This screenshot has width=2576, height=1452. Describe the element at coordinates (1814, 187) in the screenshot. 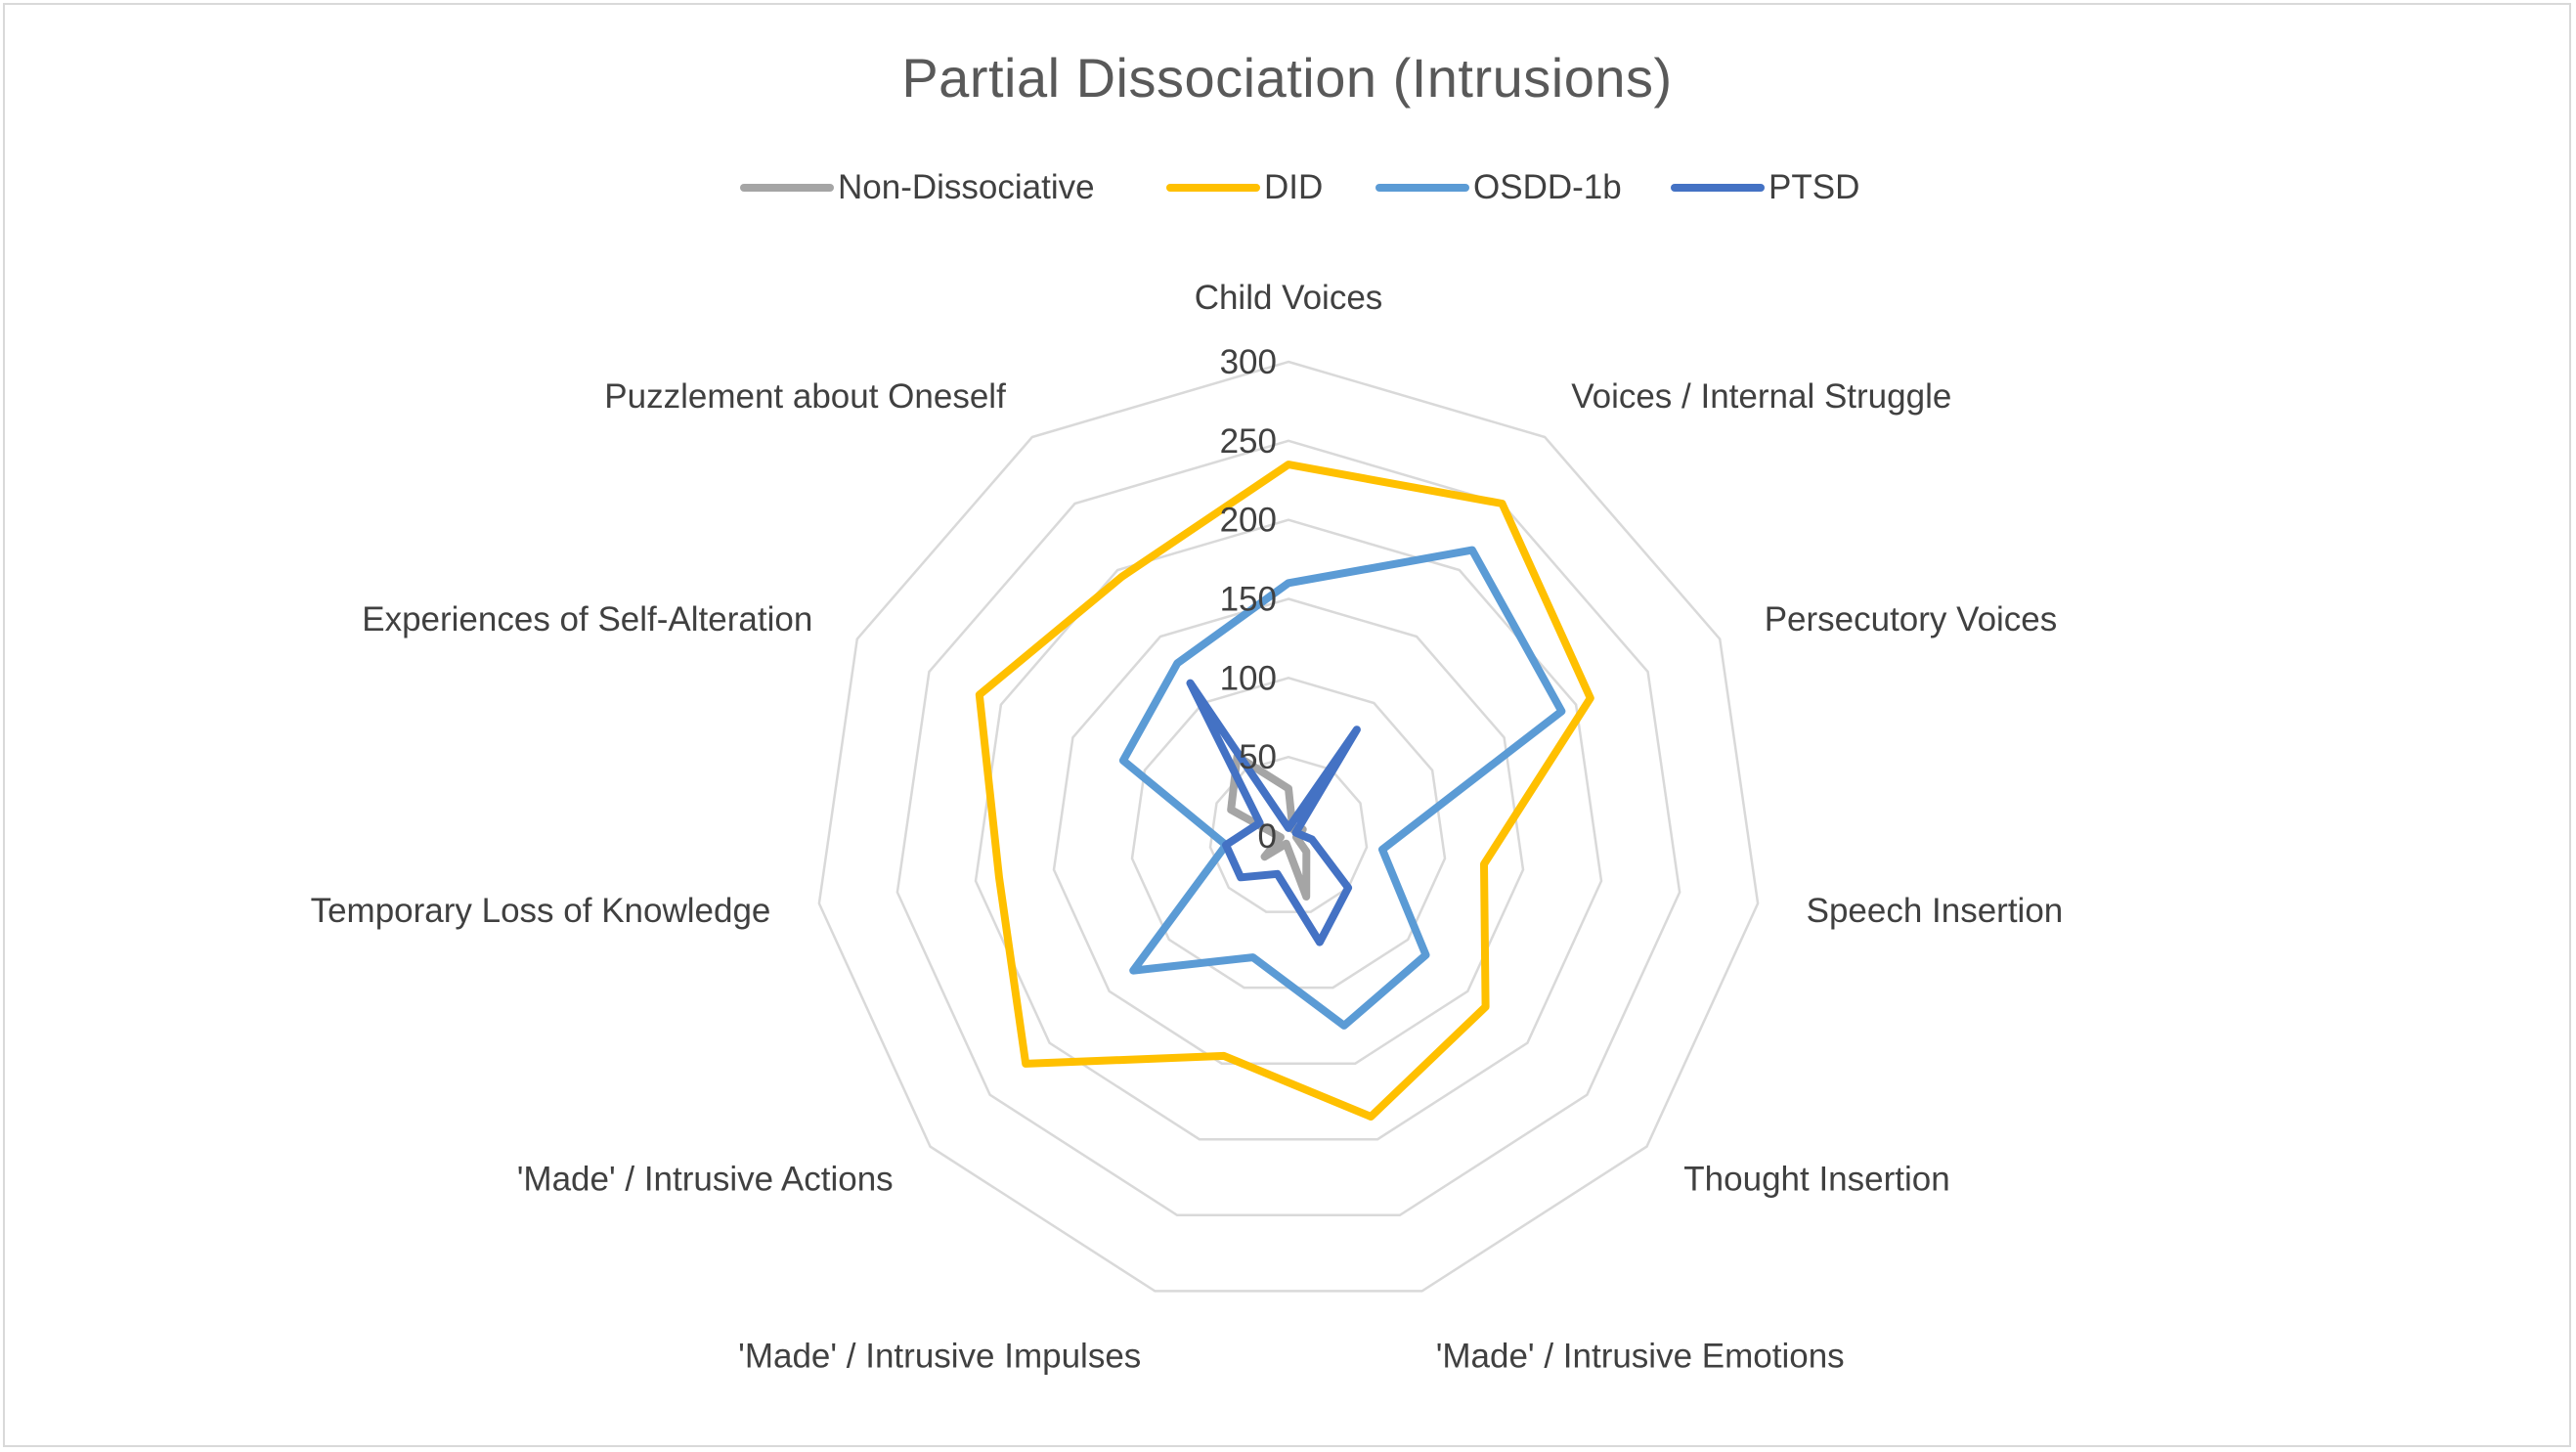

I see `legend-label-ptsd: PTSD` at that location.